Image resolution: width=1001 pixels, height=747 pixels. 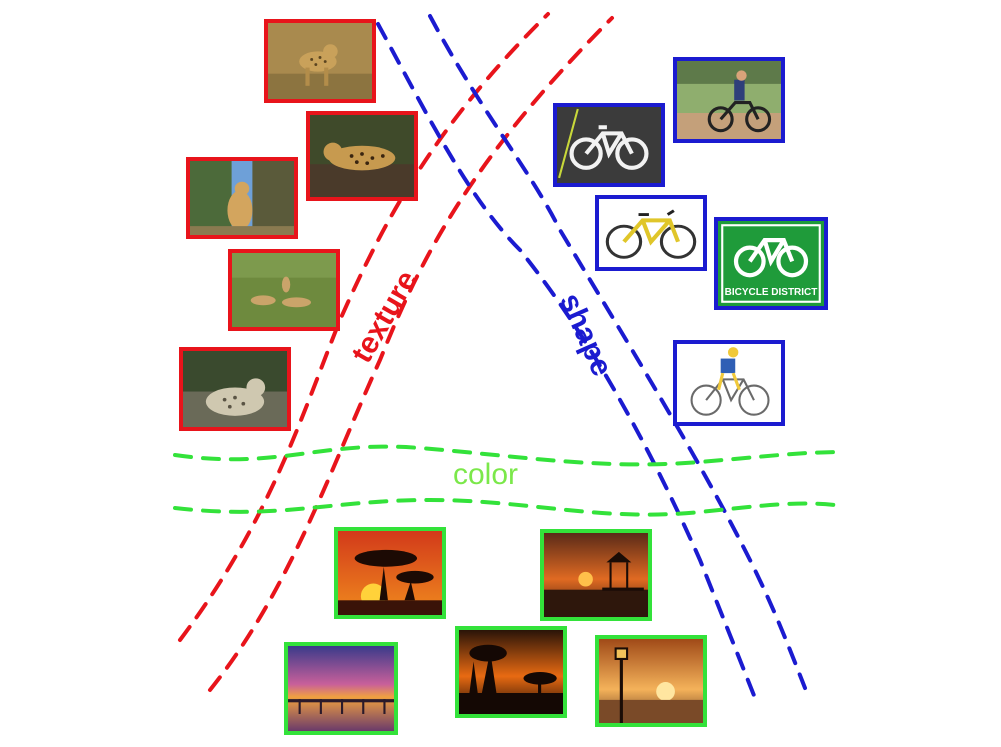 What do you see at coordinates (284, 290) in the screenshot?
I see `cheetahs-in-grass-image` at bounding box center [284, 290].